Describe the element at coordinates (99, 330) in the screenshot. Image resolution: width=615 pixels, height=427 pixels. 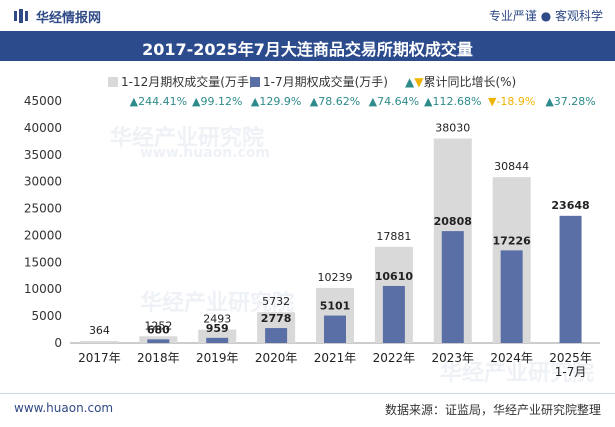
I see `data-label-1-12: 364` at that location.